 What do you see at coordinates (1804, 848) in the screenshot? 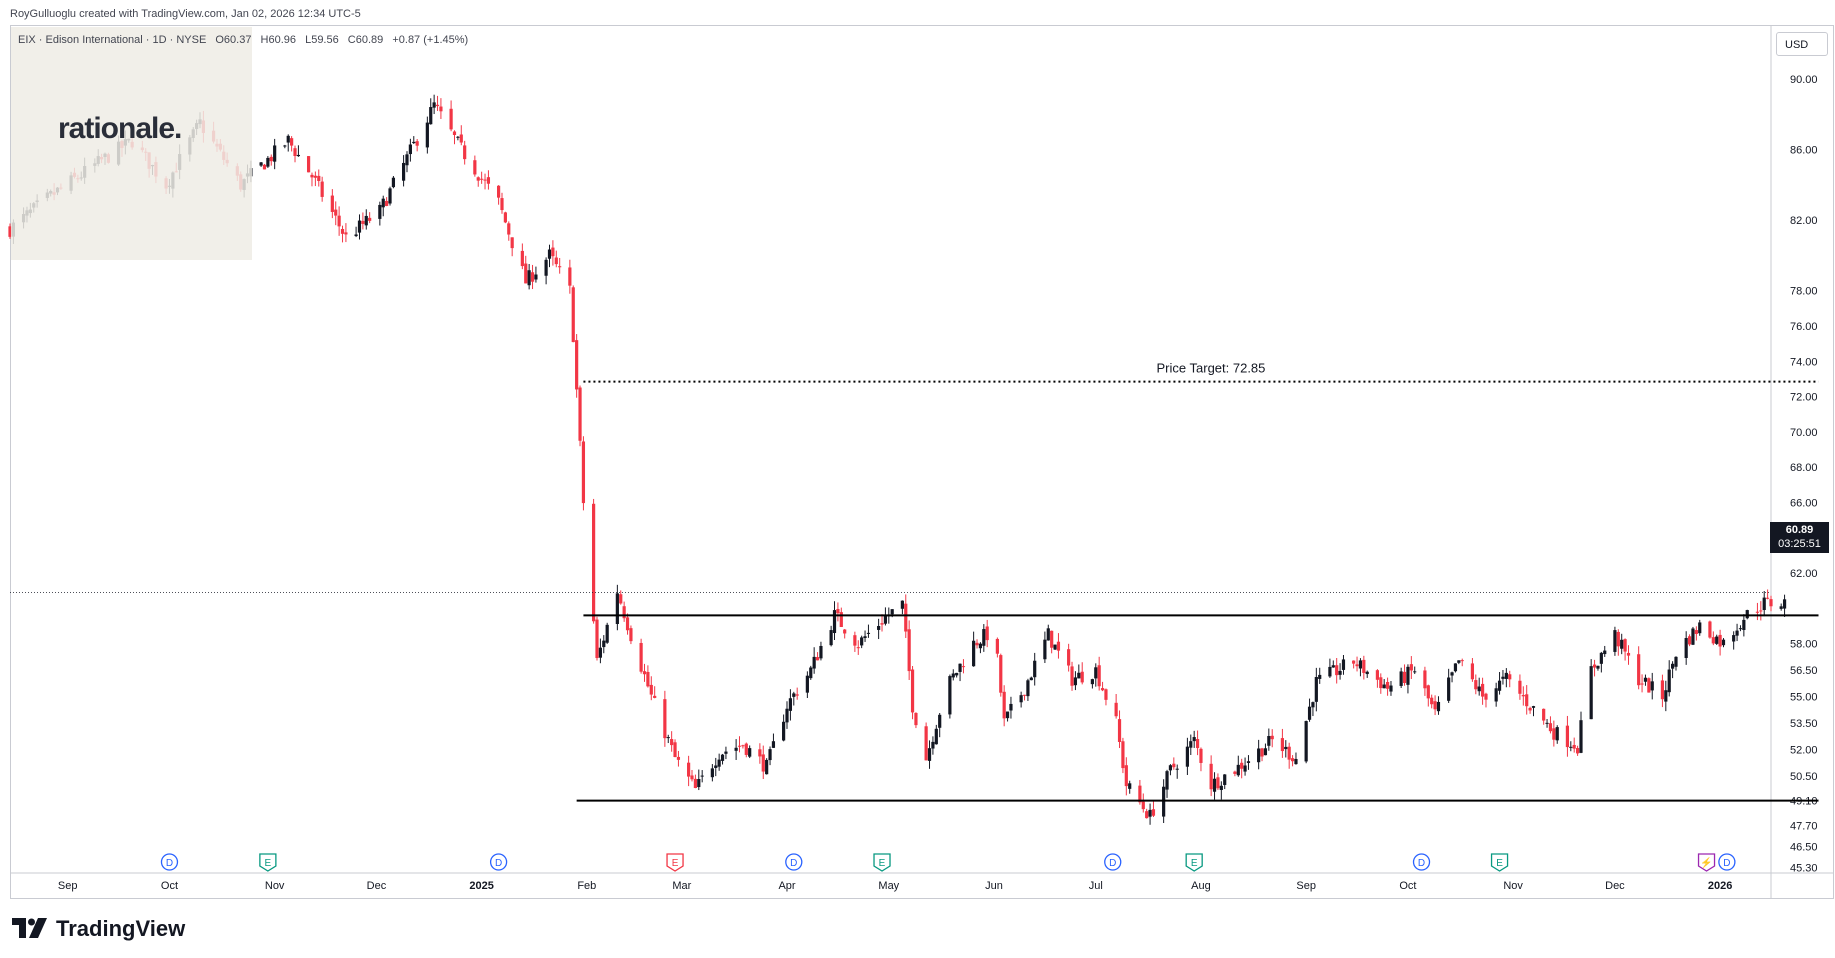
I see `price-tick-label: 46.50` at bounding box center [1804, 848].